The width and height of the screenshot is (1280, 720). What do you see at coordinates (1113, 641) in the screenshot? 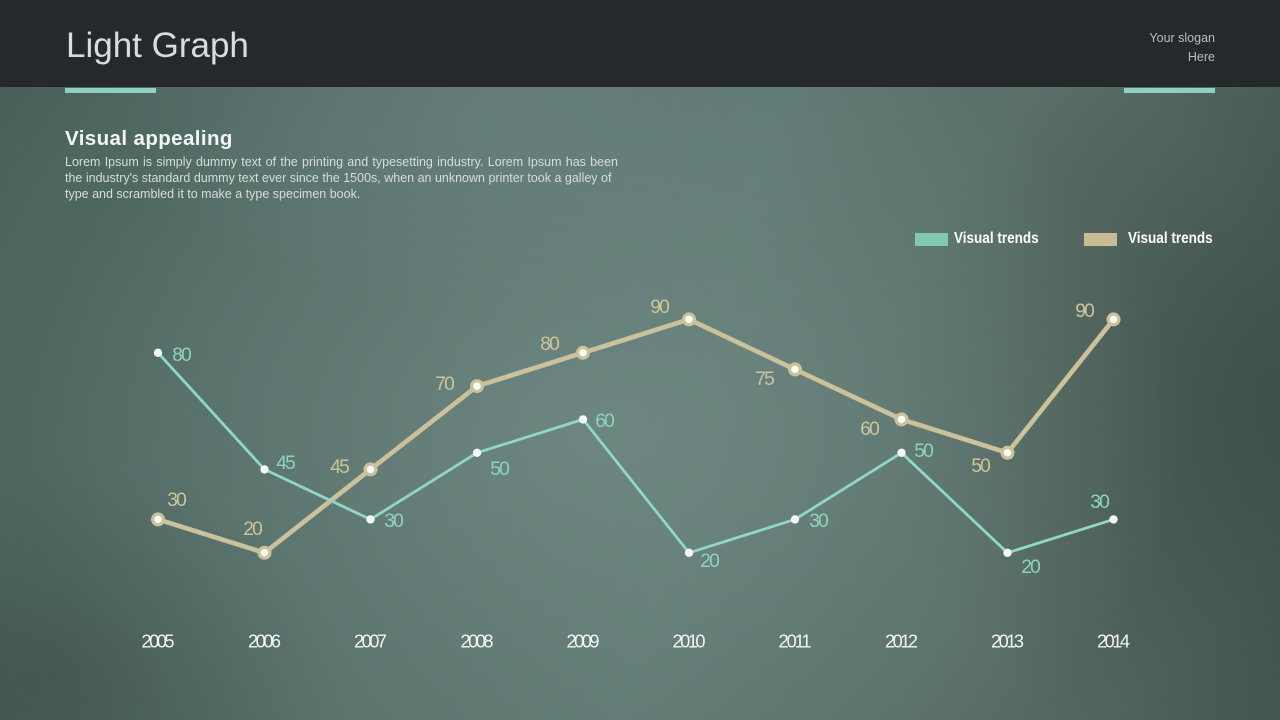
I see `svg-text: 2014` at bounding box center [1113, 641].